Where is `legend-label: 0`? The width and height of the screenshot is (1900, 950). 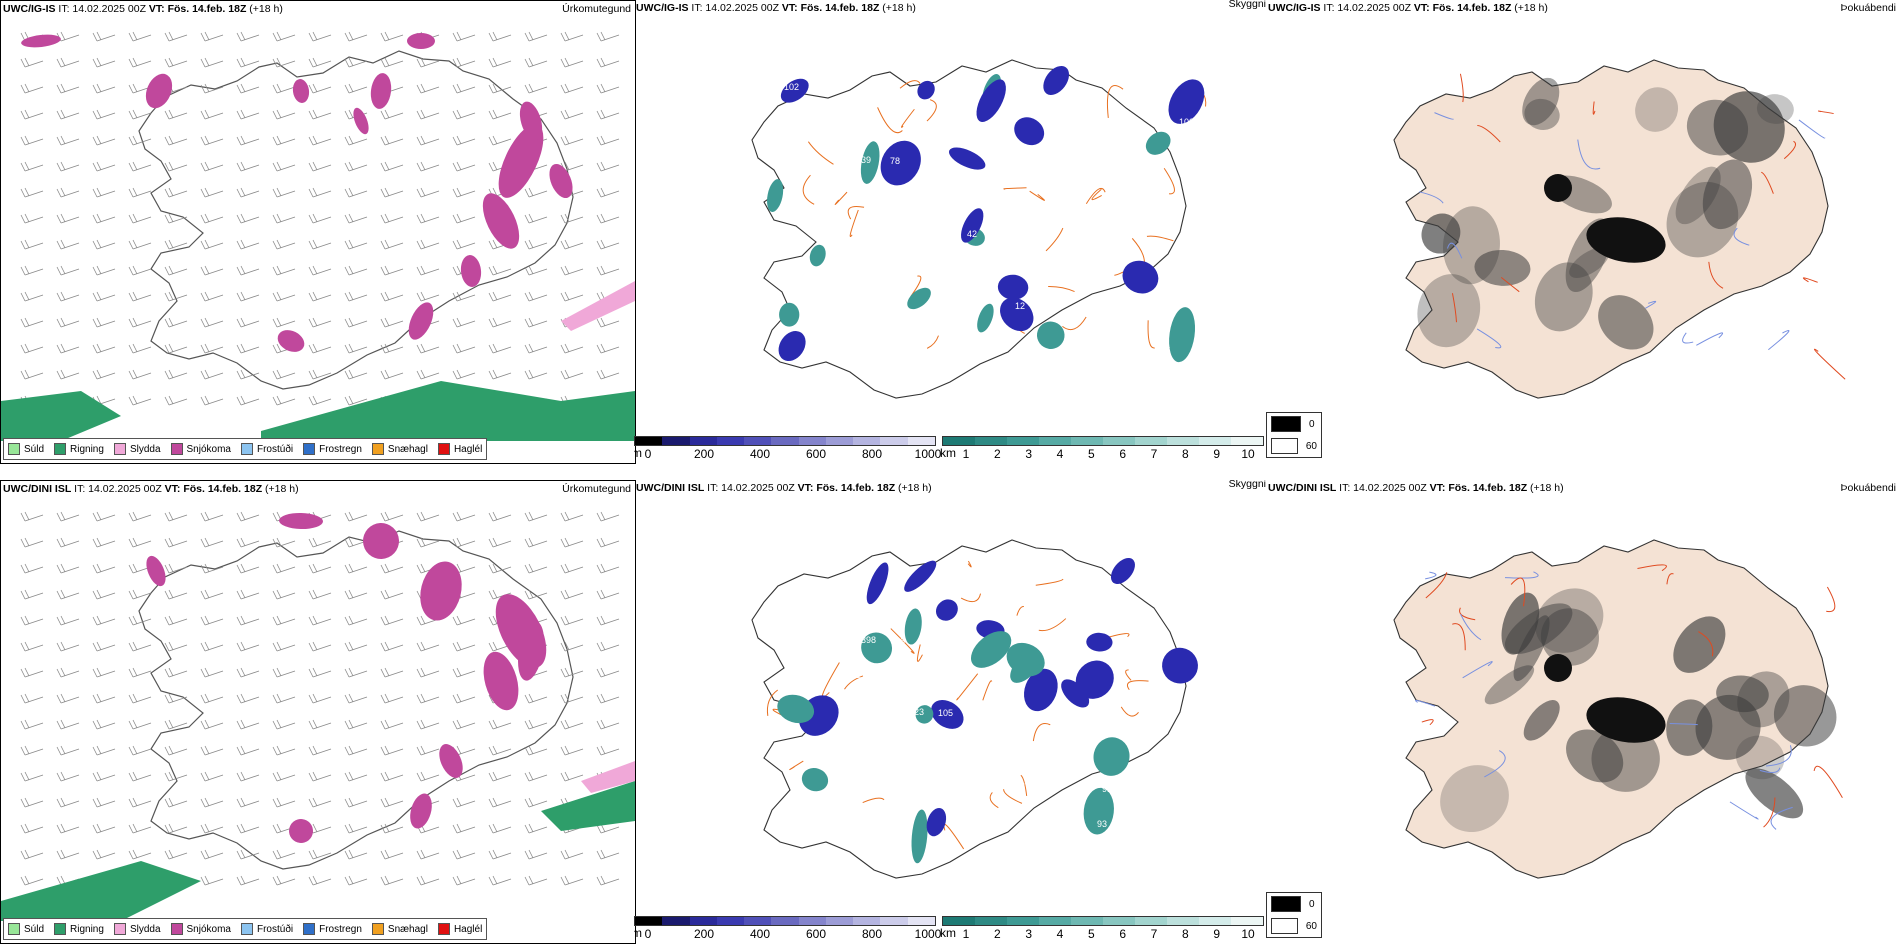 legend-label: 0 is located at coordinates (1312, 424).